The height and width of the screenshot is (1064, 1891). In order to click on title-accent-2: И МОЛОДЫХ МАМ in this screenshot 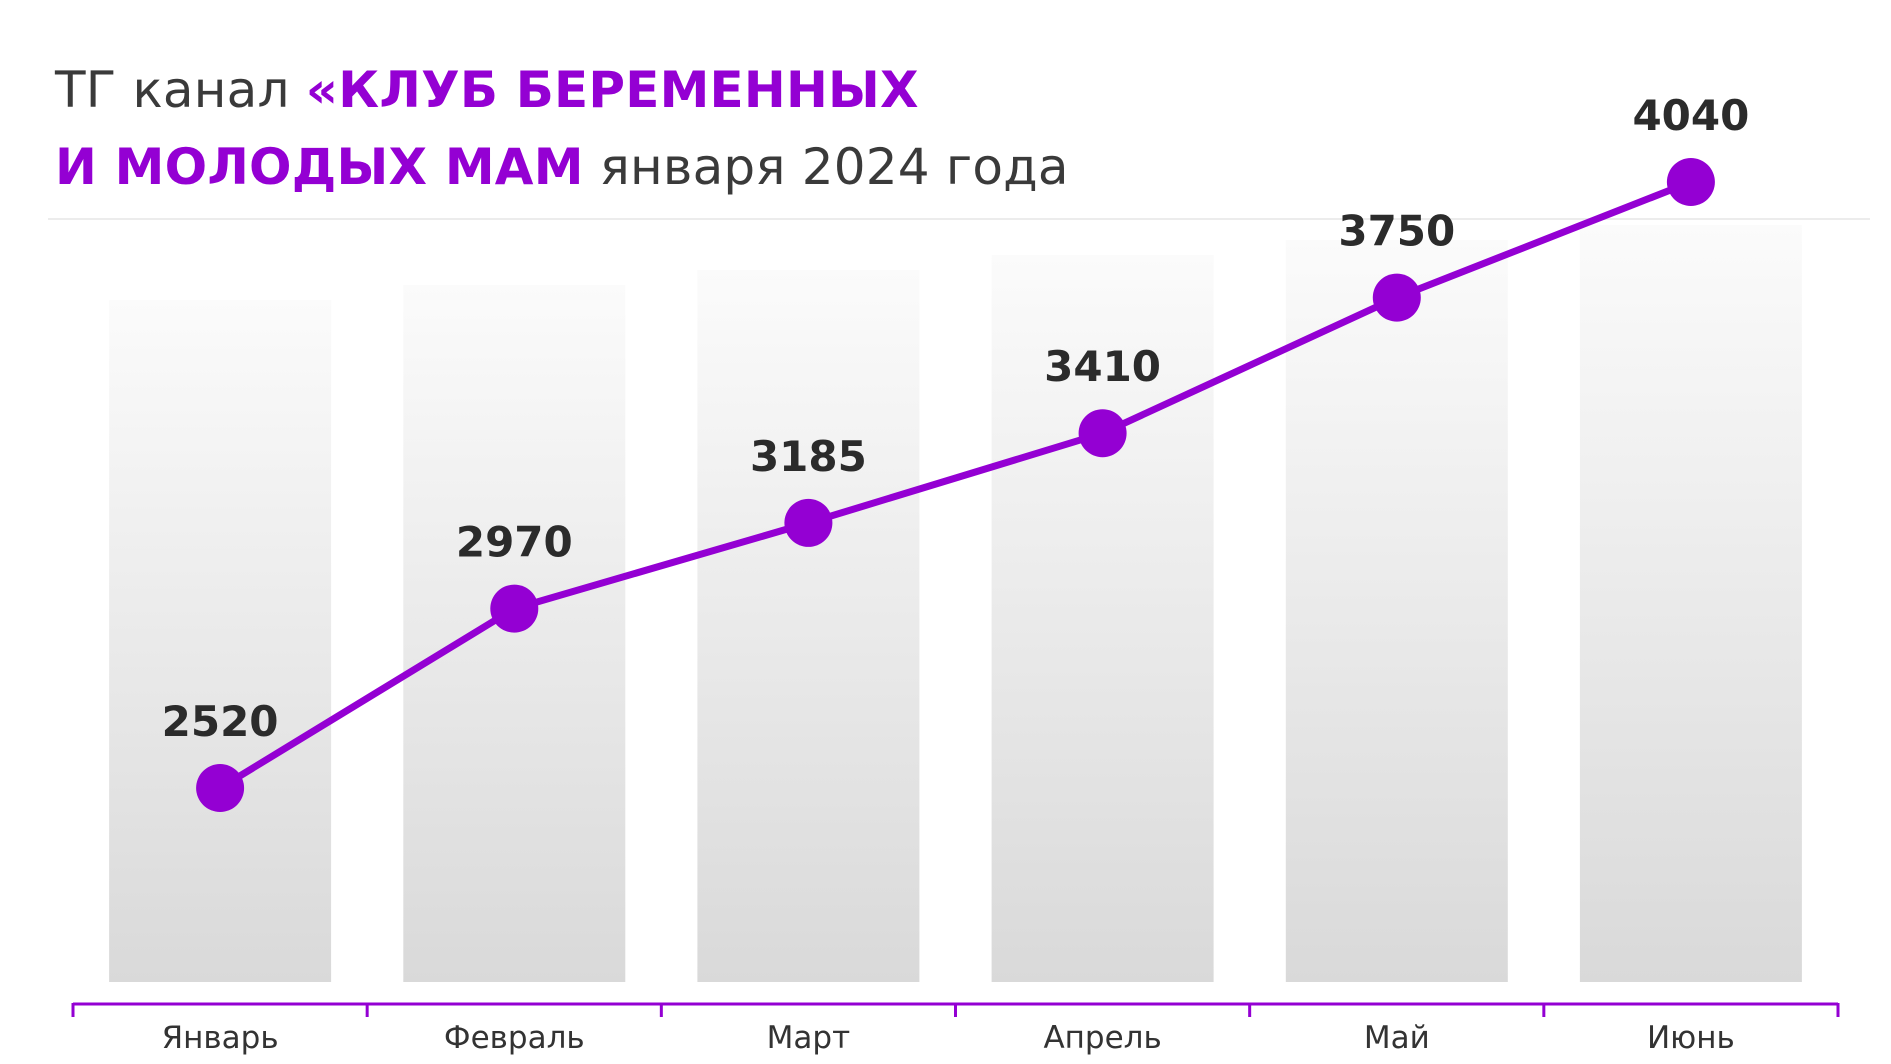, I will do `click(319, 167)`.